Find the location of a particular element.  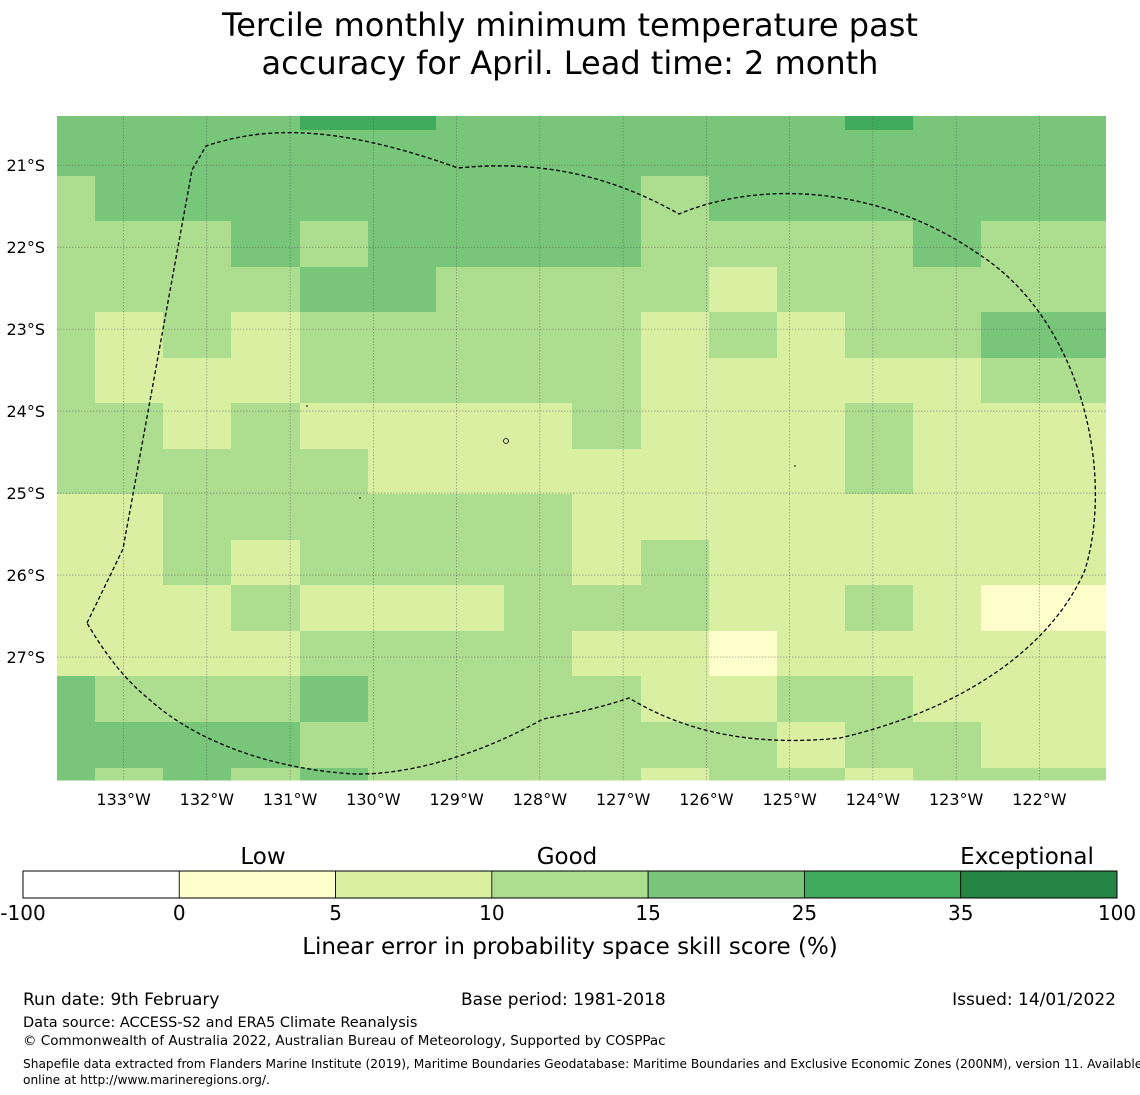

chart-title-line-1: Tercile monthly minimum temperature past is located at coordinates (570, 25).